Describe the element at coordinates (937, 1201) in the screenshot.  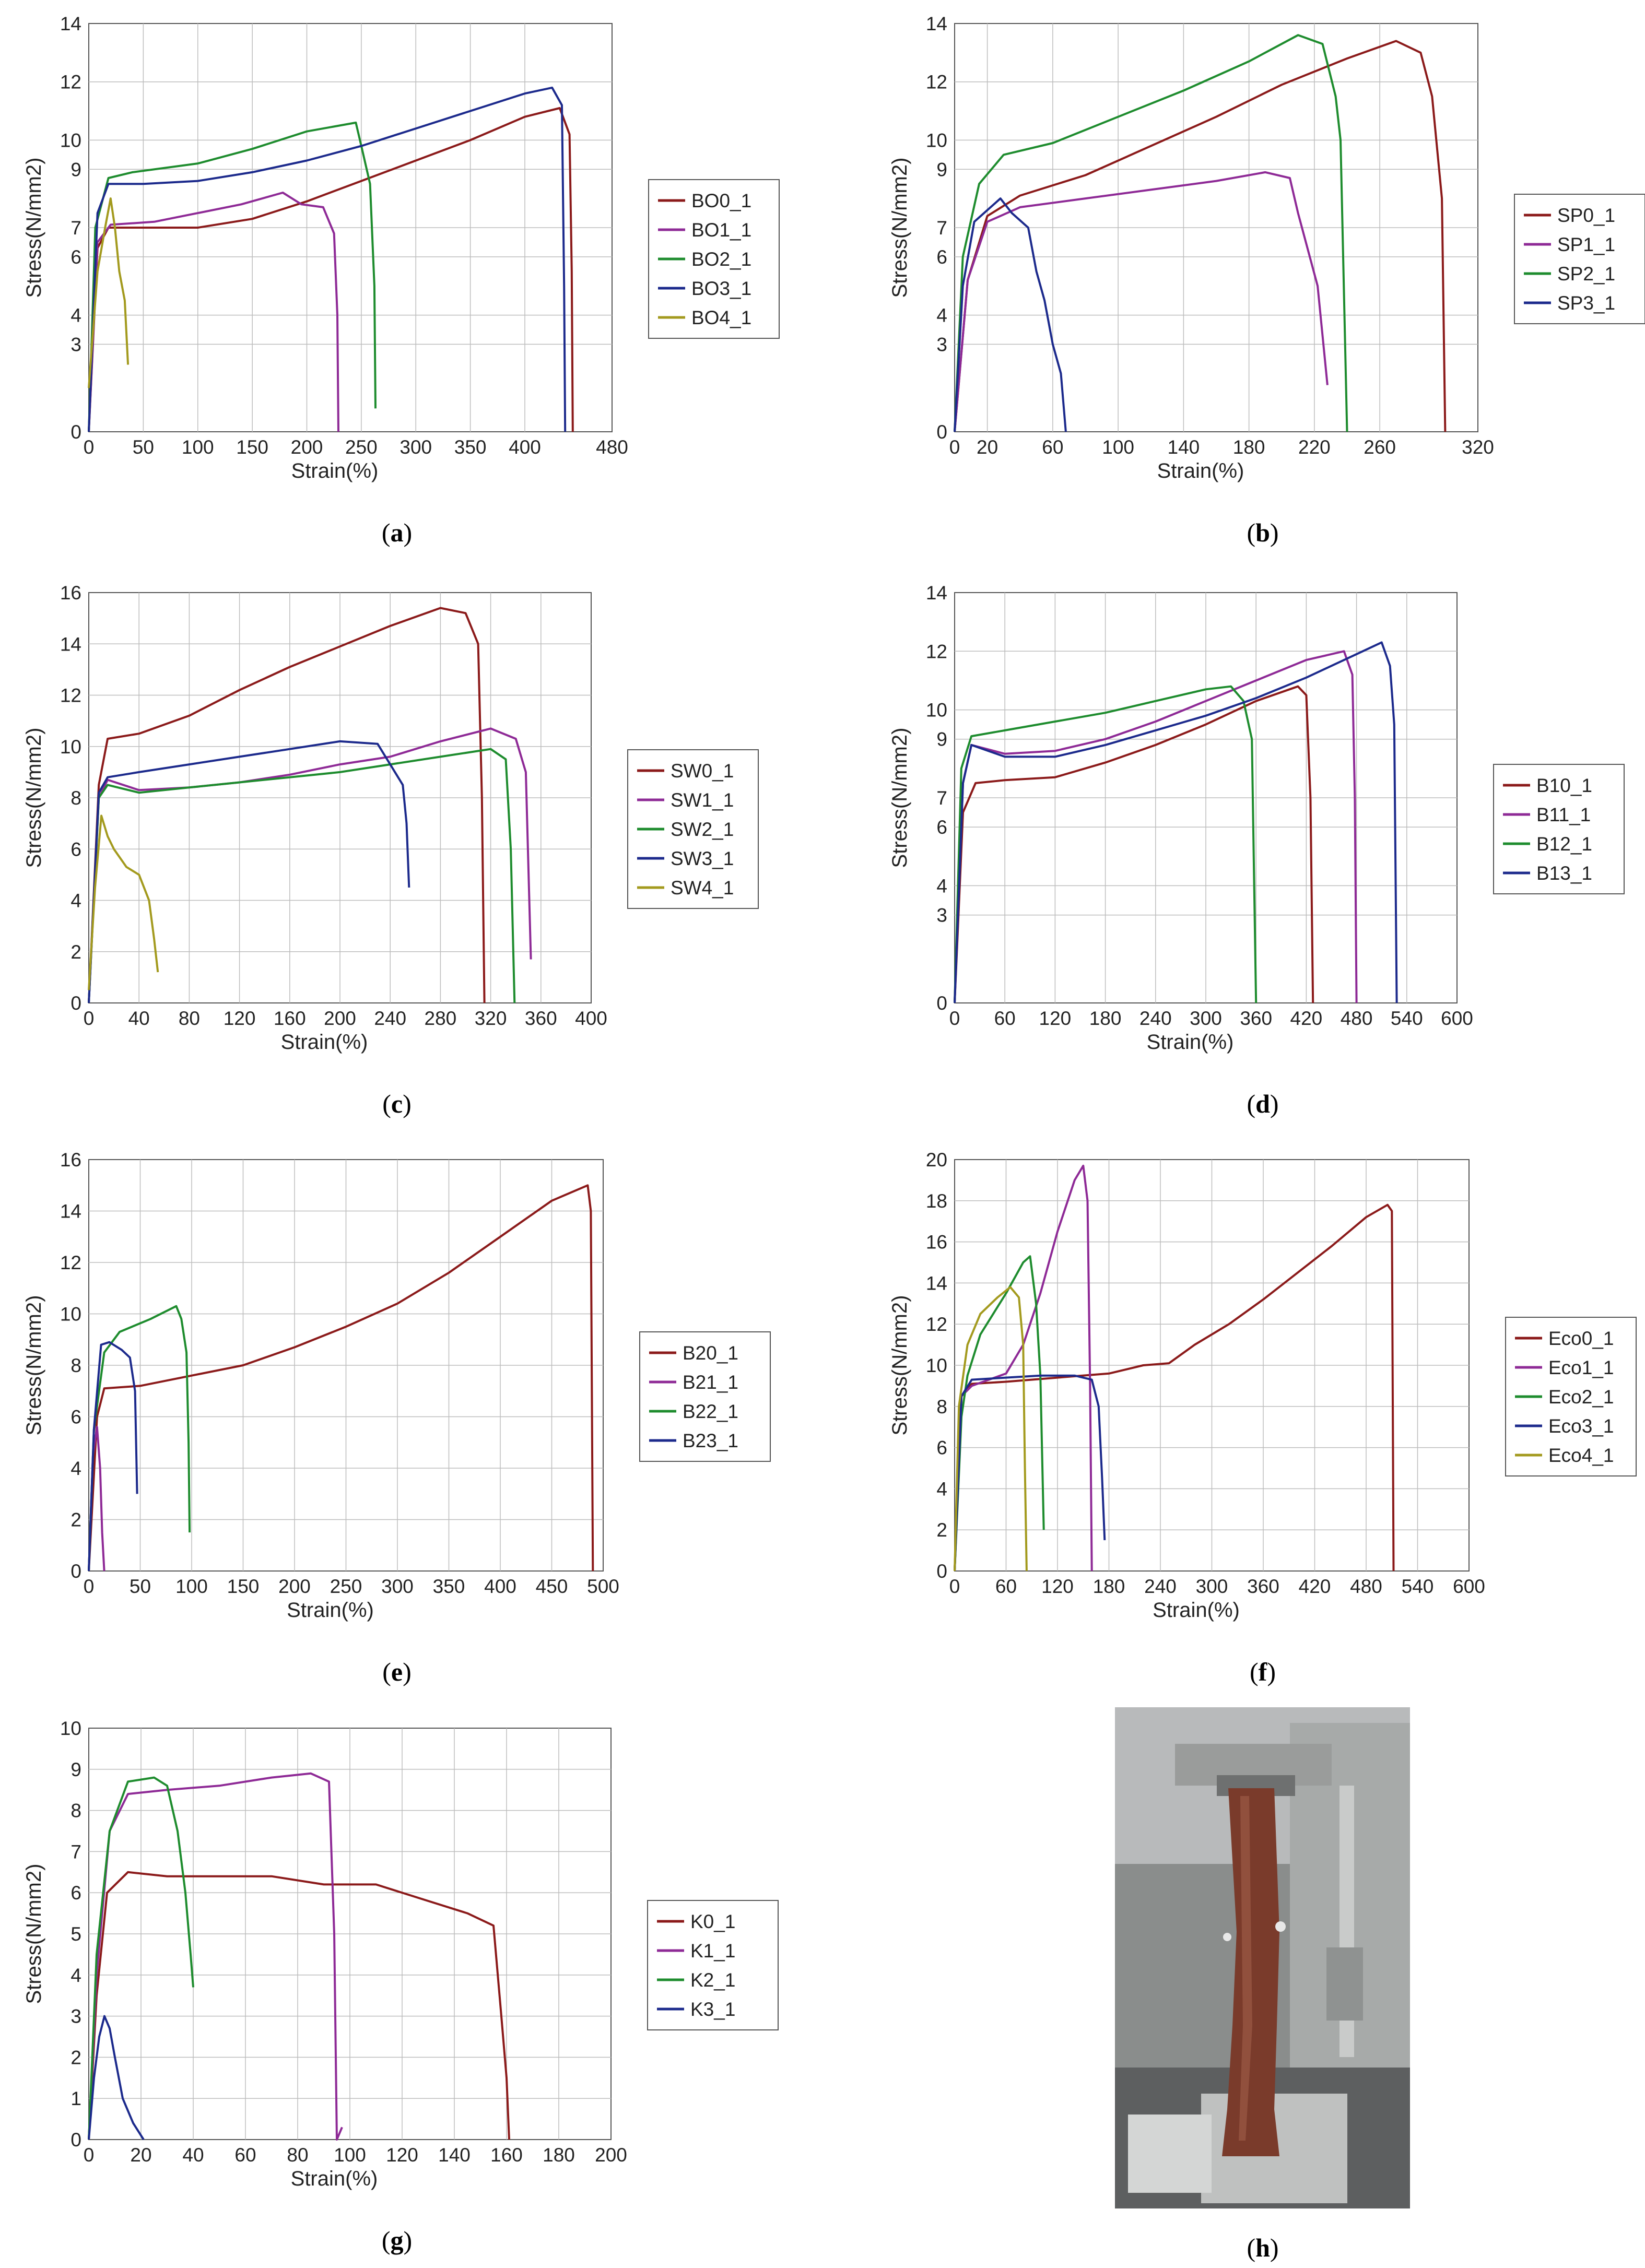
I see `y-tick-label: 18` at that location.